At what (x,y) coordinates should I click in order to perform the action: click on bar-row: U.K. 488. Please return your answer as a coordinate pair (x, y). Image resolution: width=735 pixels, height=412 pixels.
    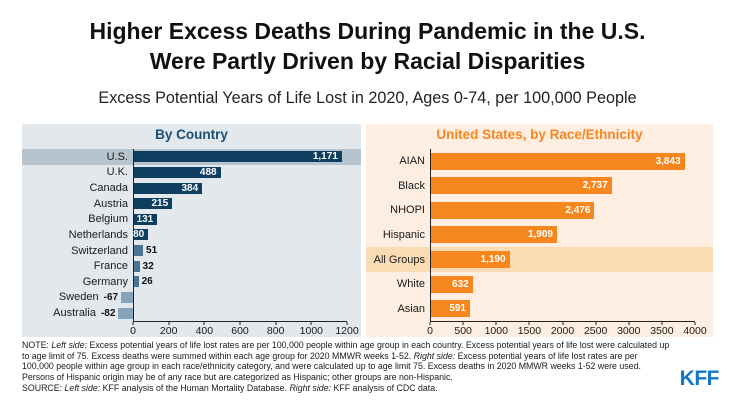
    Looking at the image, I should click on (191, 172).